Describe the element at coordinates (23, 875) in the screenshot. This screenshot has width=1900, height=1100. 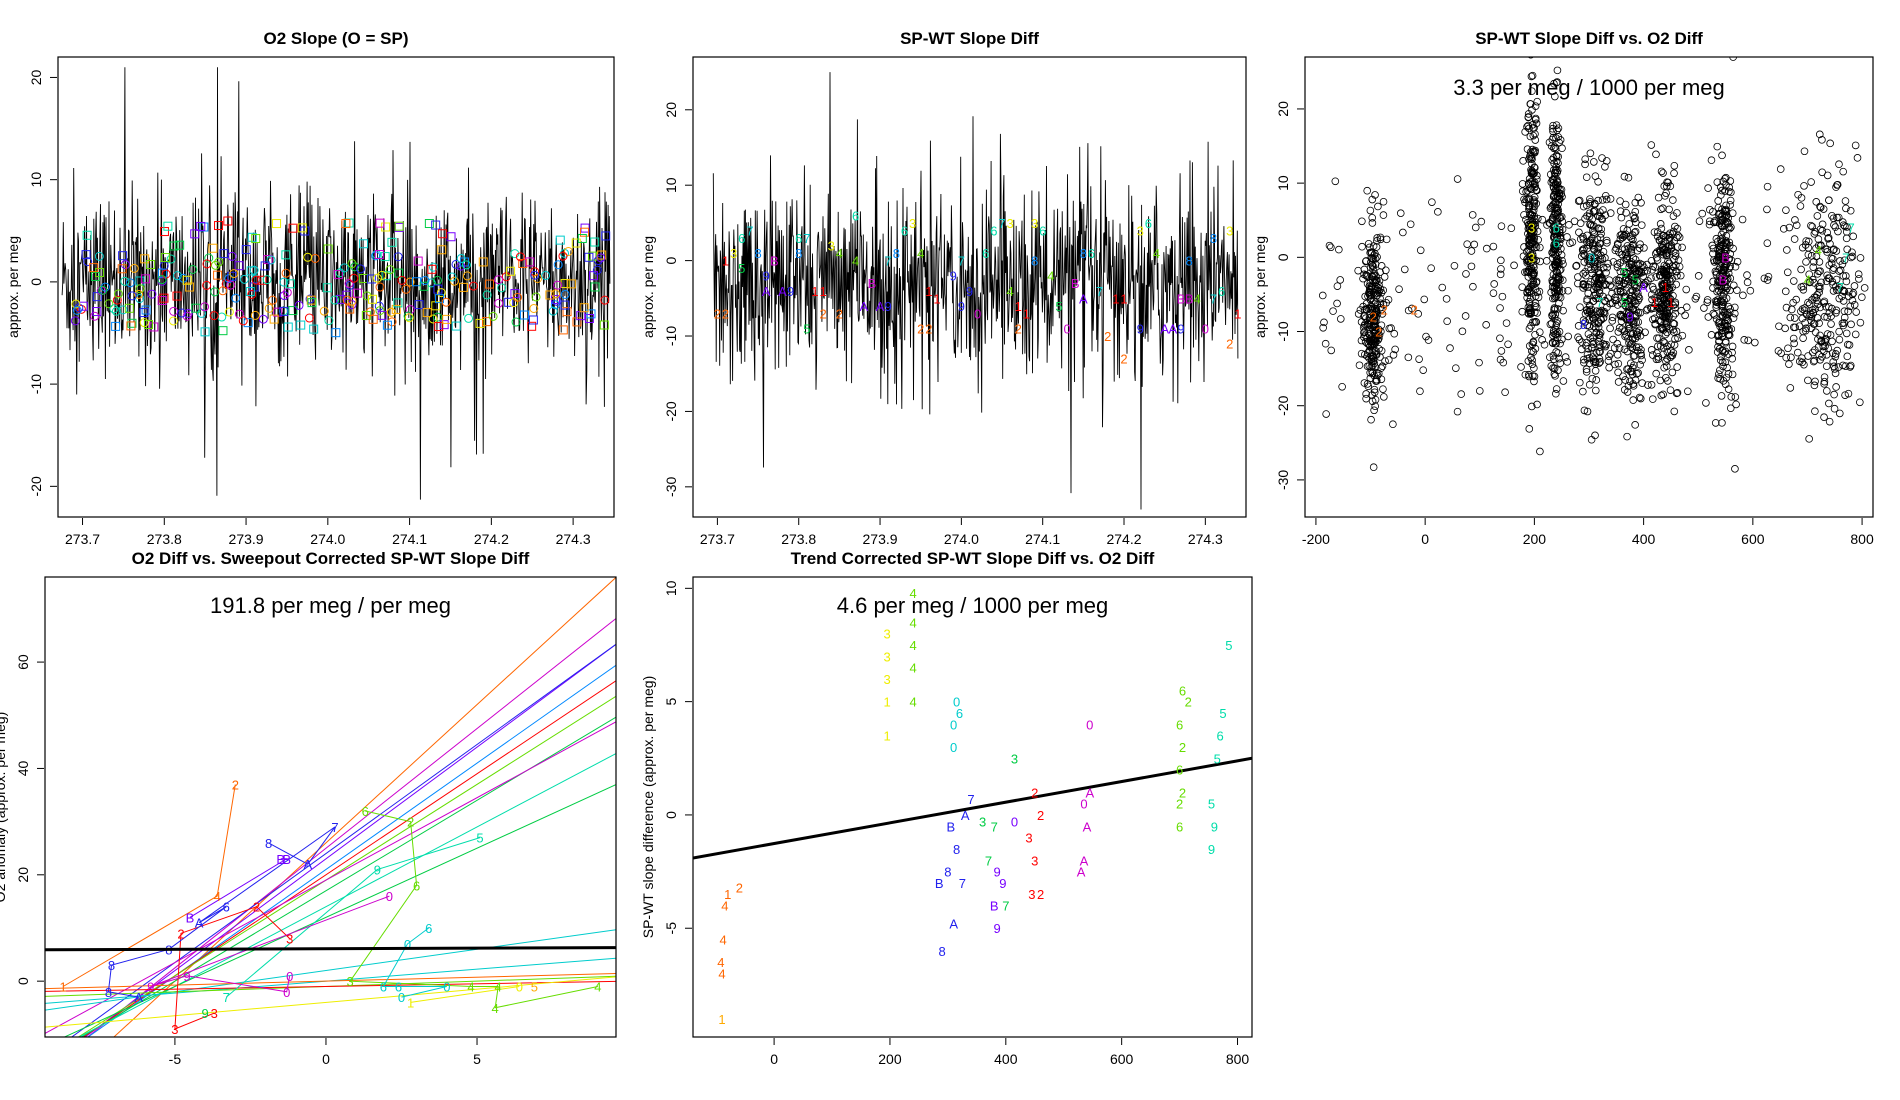
I see `y-tick-label: 20` at that location.